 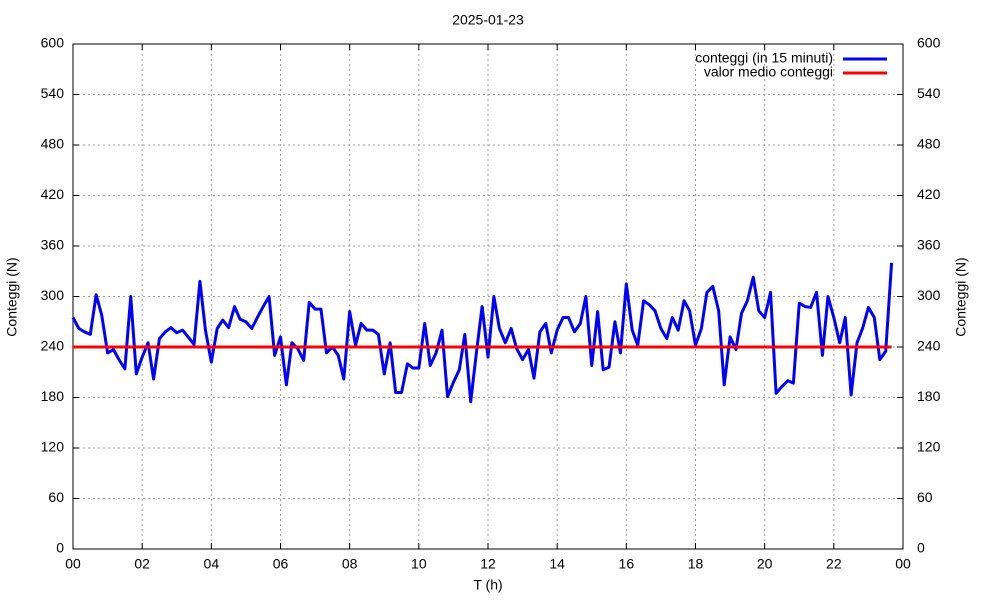 I want to click on y2-tick-label: 300, so click(x=929, y=295).